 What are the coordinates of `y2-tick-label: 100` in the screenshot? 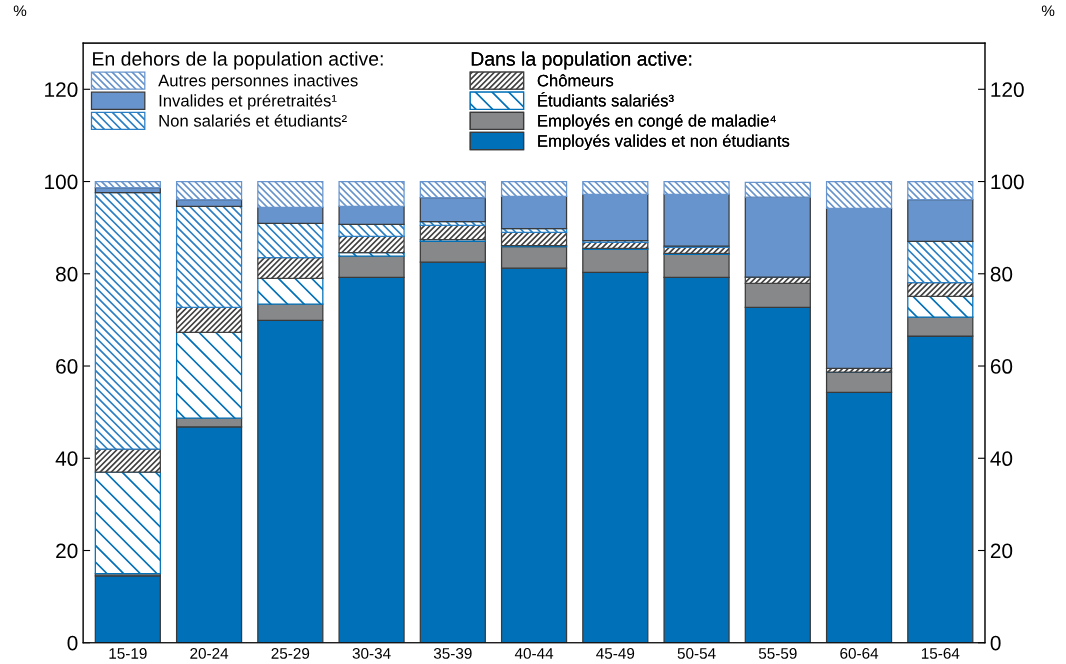 It's located at (1007, 182).